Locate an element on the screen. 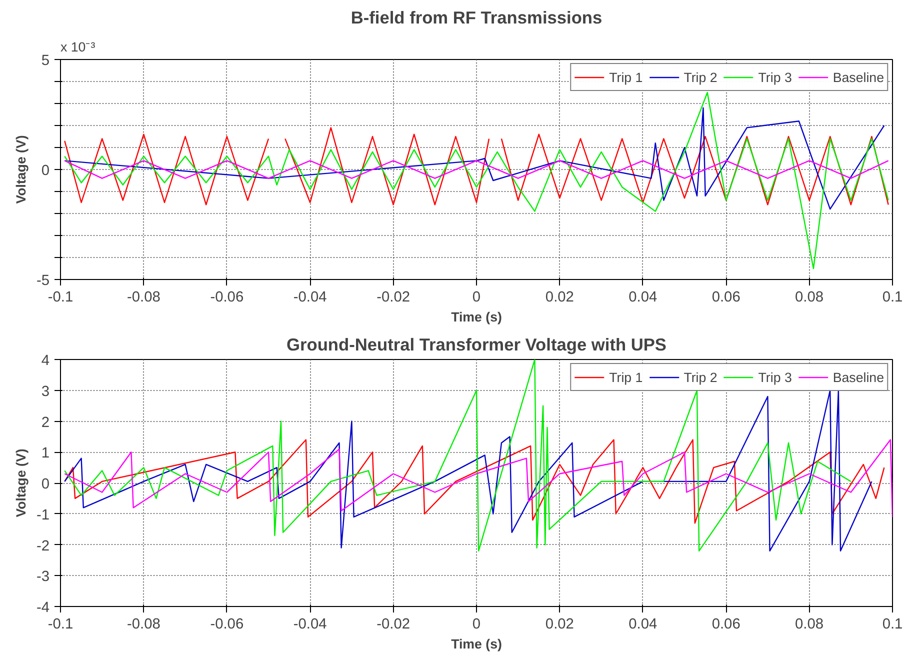 The width and height of the screenshot is (917, 654). y-tick-label: -5 is located at coordinates (43, 281).